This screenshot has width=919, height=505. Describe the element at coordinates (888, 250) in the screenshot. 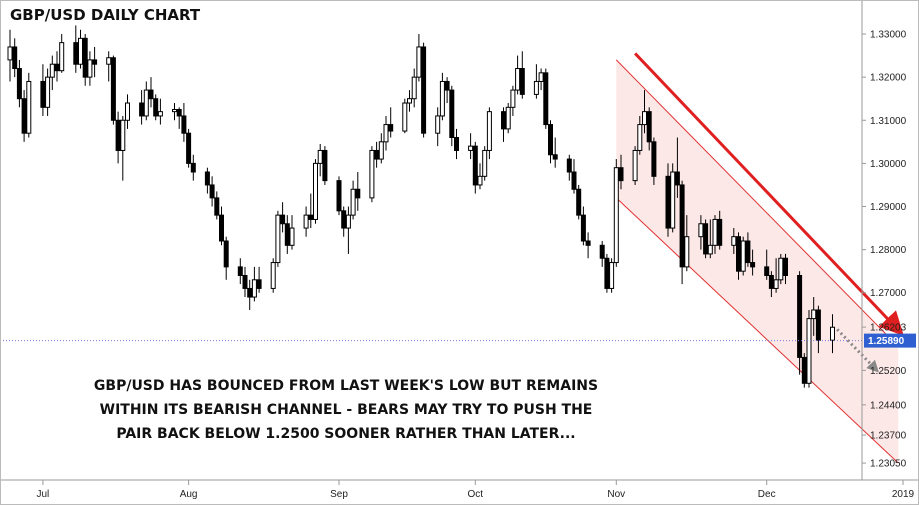

I see `y-tick-label: 1.28000` at that location.